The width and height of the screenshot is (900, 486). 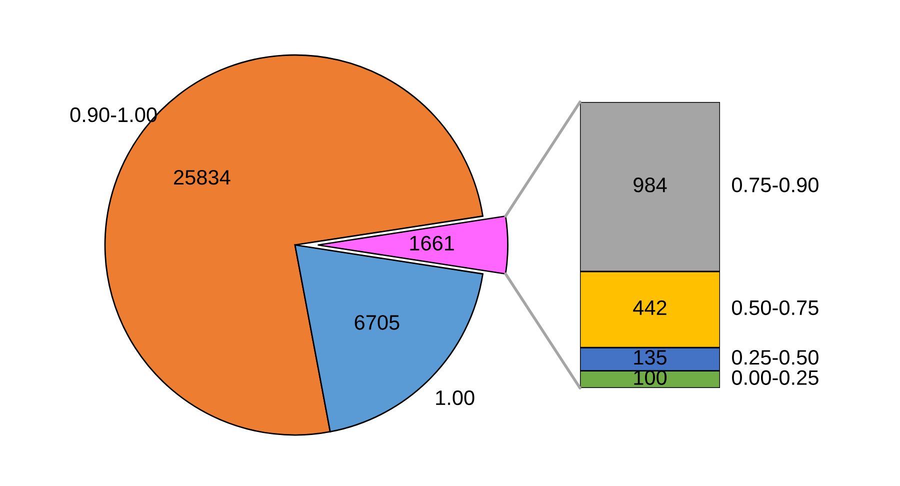 What do you see at coordinates (775, 377) in the screenshot?
I see `series-label: 0.00-0.25` at bounding box center [775, 377].